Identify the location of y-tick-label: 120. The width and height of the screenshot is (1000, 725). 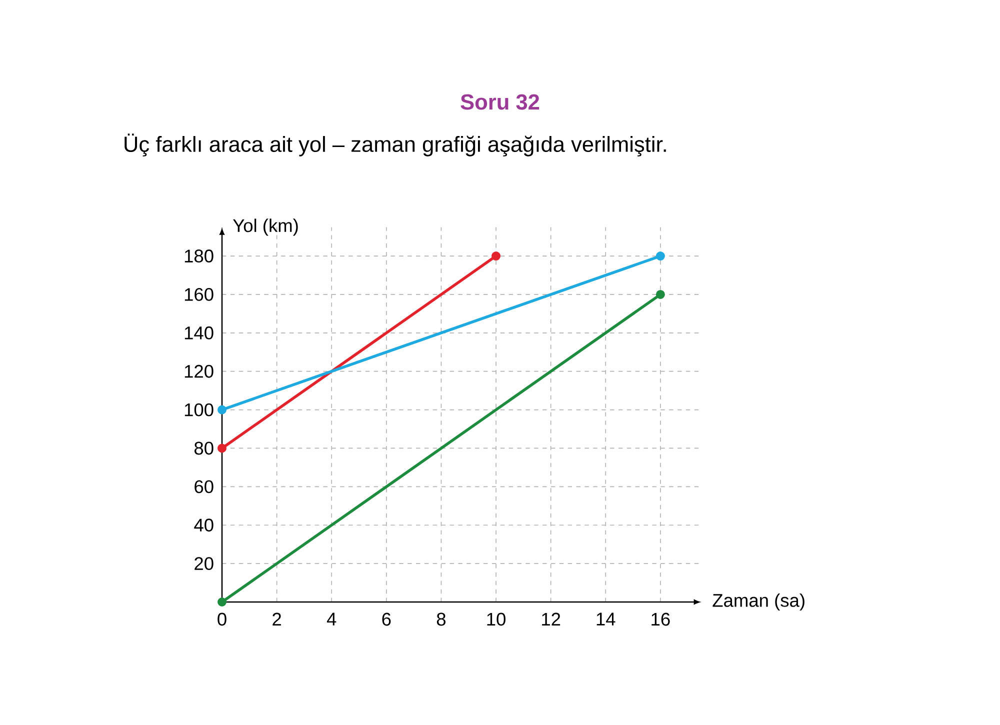
(199, 371).